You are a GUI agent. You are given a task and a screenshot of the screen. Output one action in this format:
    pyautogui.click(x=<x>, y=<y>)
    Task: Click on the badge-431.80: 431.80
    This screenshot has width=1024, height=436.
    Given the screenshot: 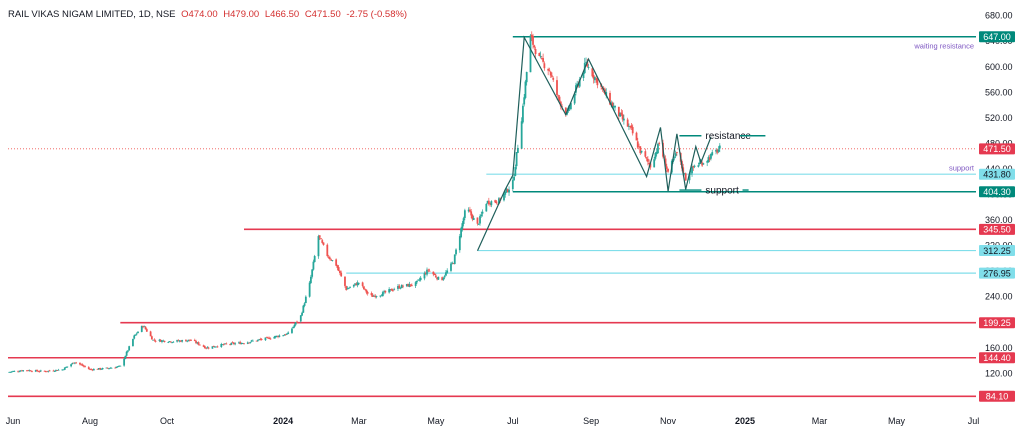 What is the action you would take?
    pyautogui.click(x=997, y=174)
    